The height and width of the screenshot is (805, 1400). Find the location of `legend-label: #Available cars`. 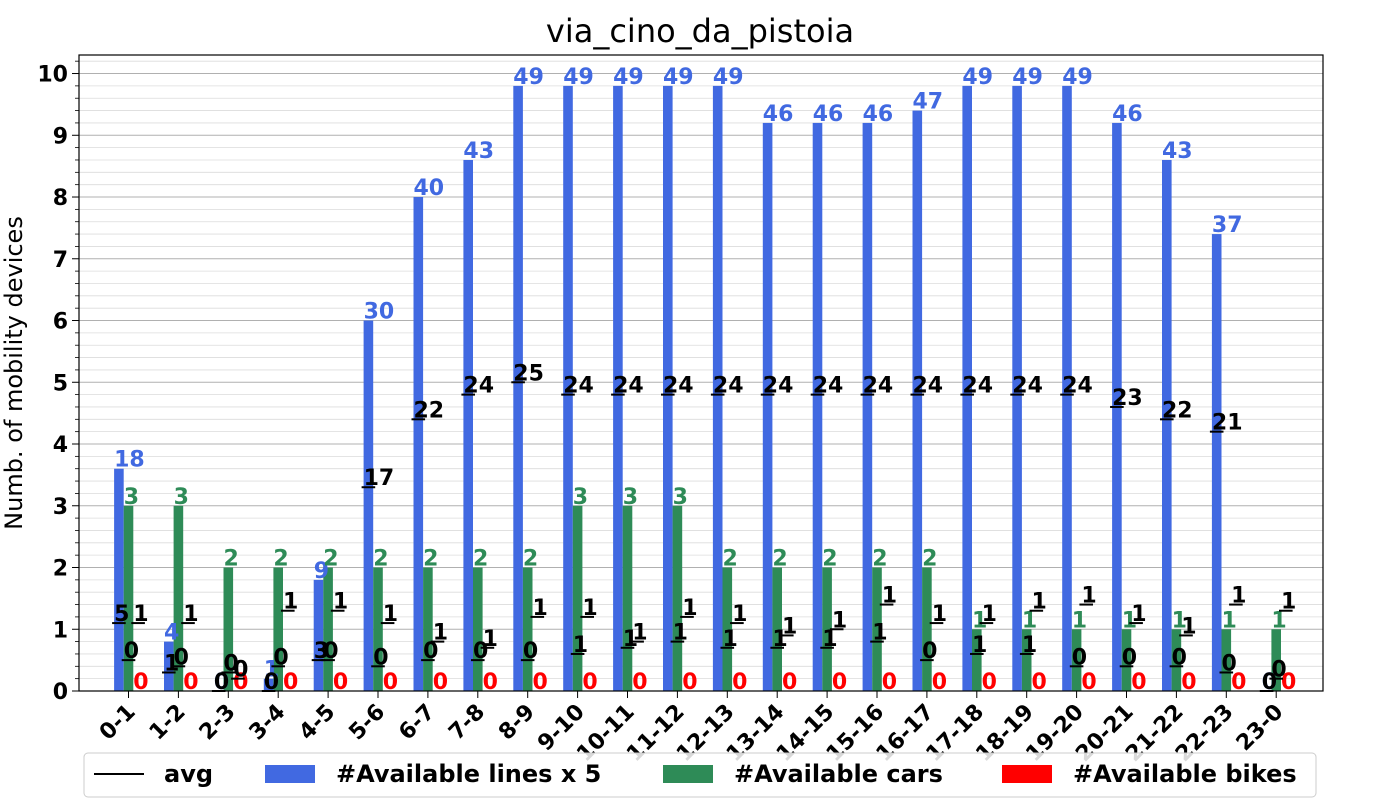

legend-label: #Available cars is located at coordinates (838, 774).